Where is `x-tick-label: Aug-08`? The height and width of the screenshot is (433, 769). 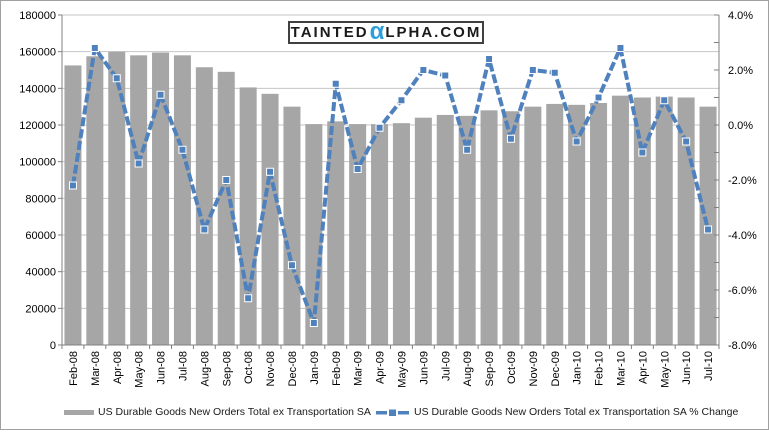
x-tick-label: Aug-08 is located at coordinates (205, 368).